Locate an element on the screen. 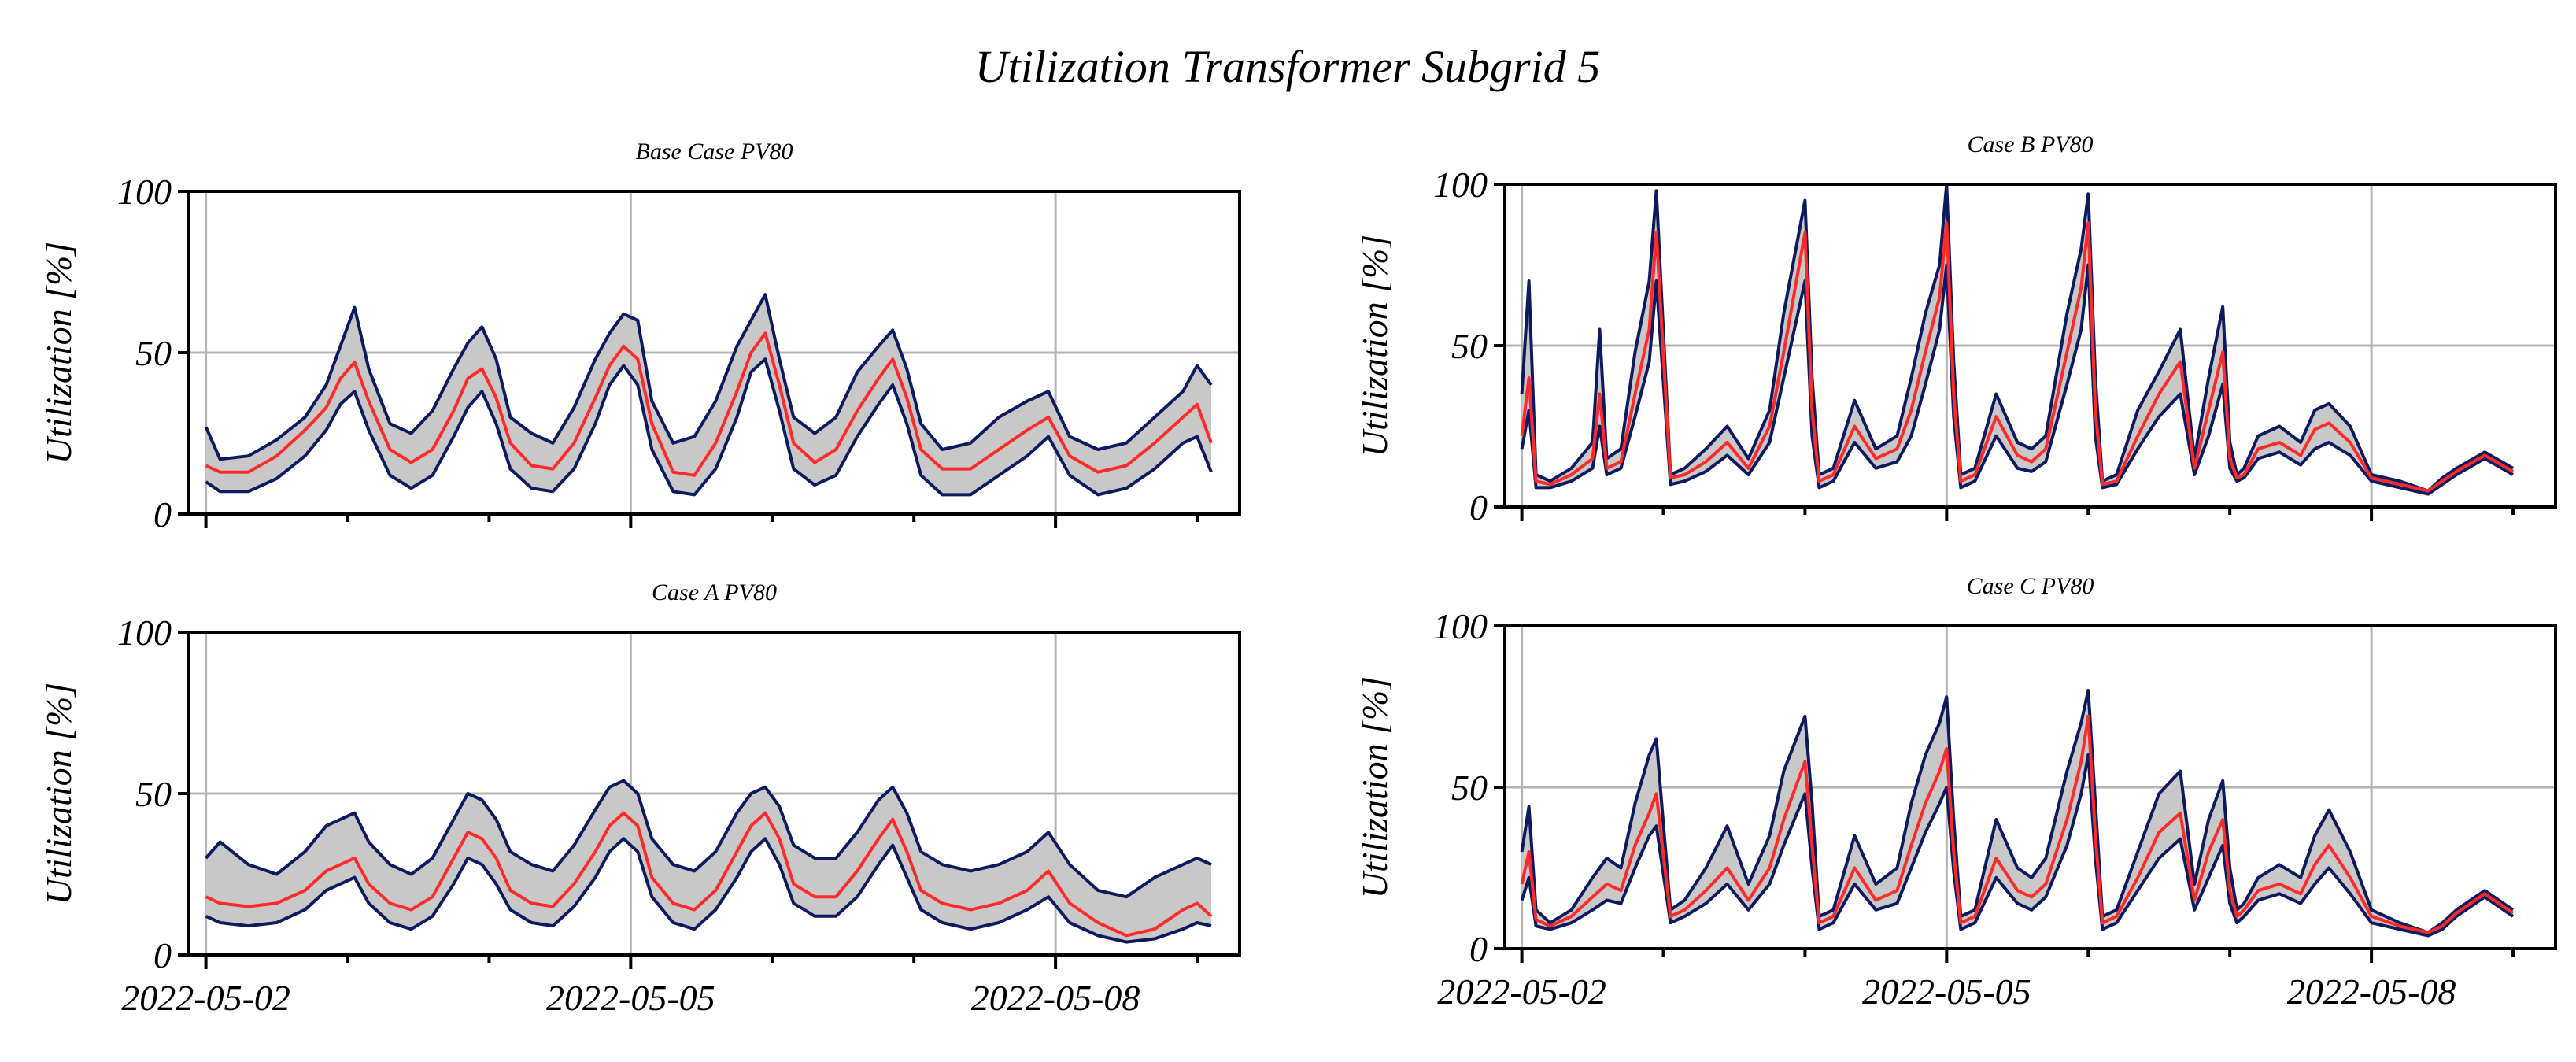 This screenshot has height=1062, width=2576. panel-title: Case A PV80 is located at coordinates (714, 592).